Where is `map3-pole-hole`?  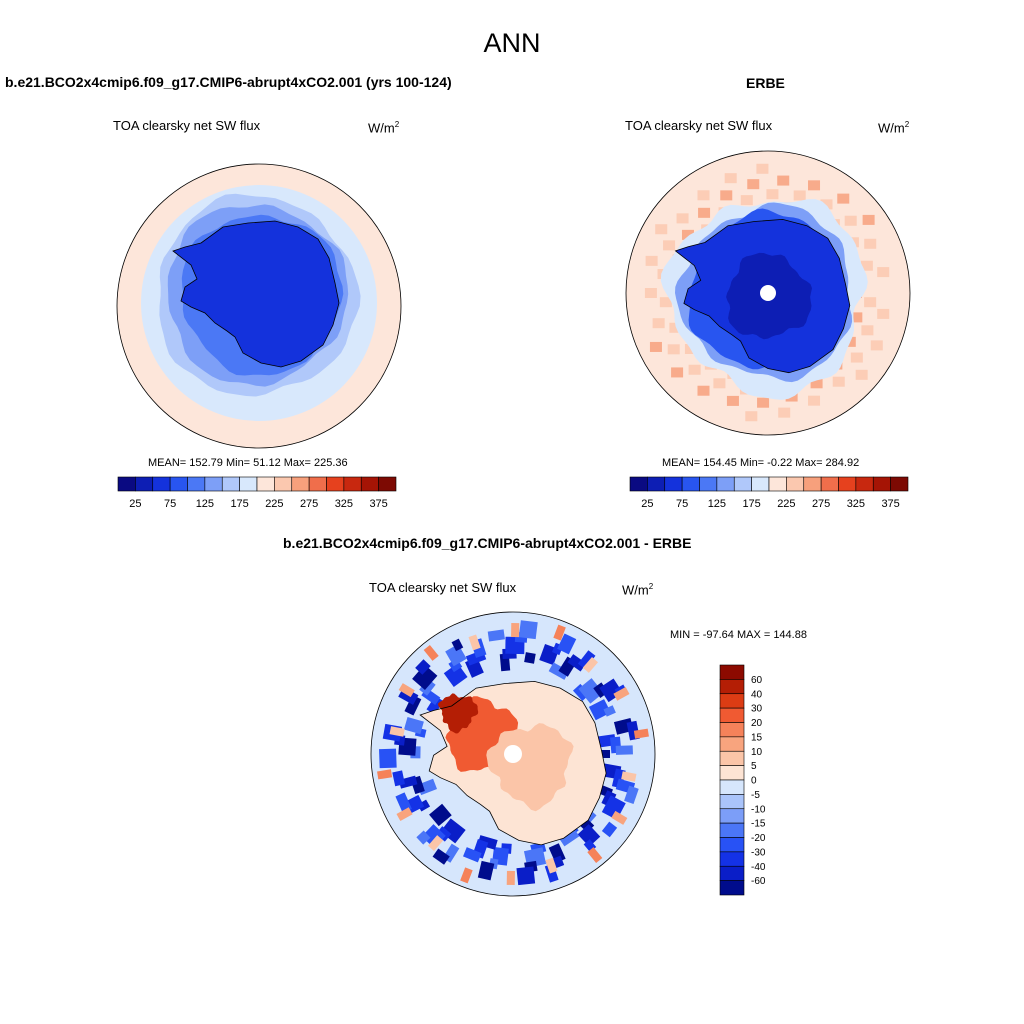 map3-pole-hole is located at coordinates (513, 754).